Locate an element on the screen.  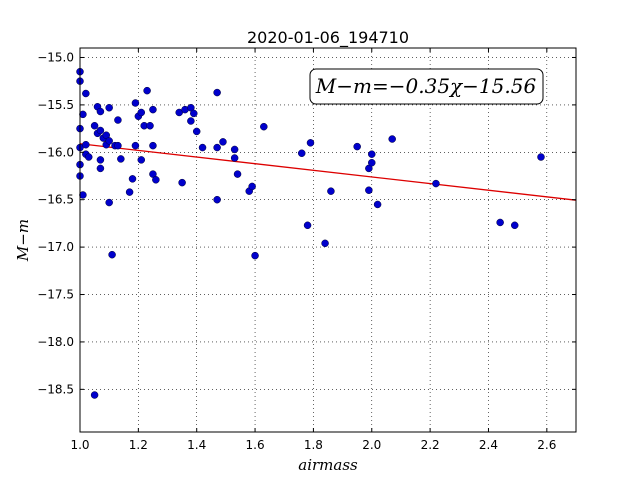
fit-equation: M−m=−0.35χ−15.56 is located at coordinates (426, 86).